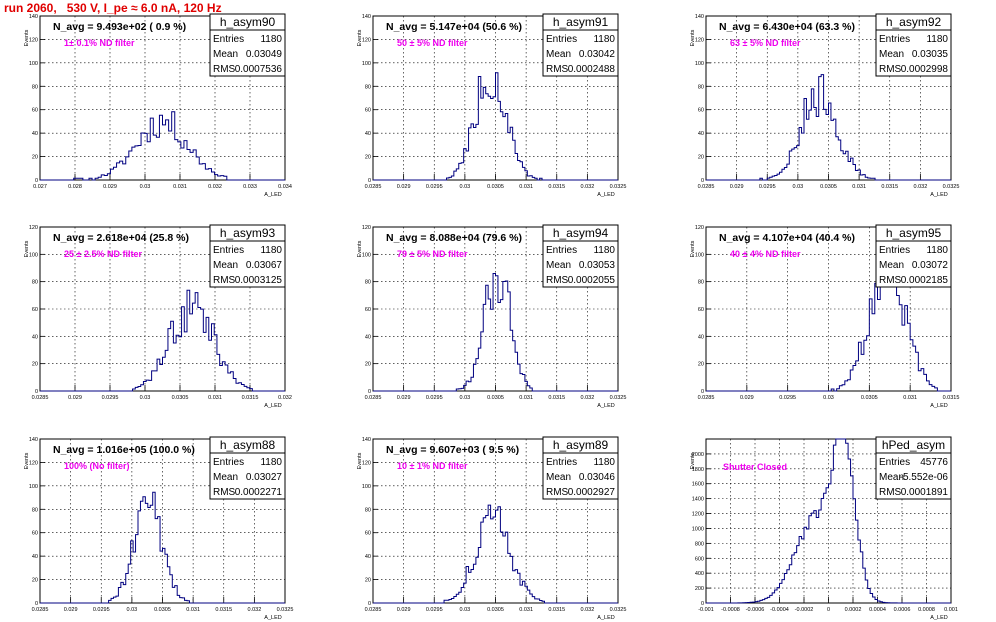 The height and width of the screenshot is (622, 996). Describe the element at coordinates (765, 43) in the screenshot. I see `filter-label: 63 ± 5% ND filter` at that location.